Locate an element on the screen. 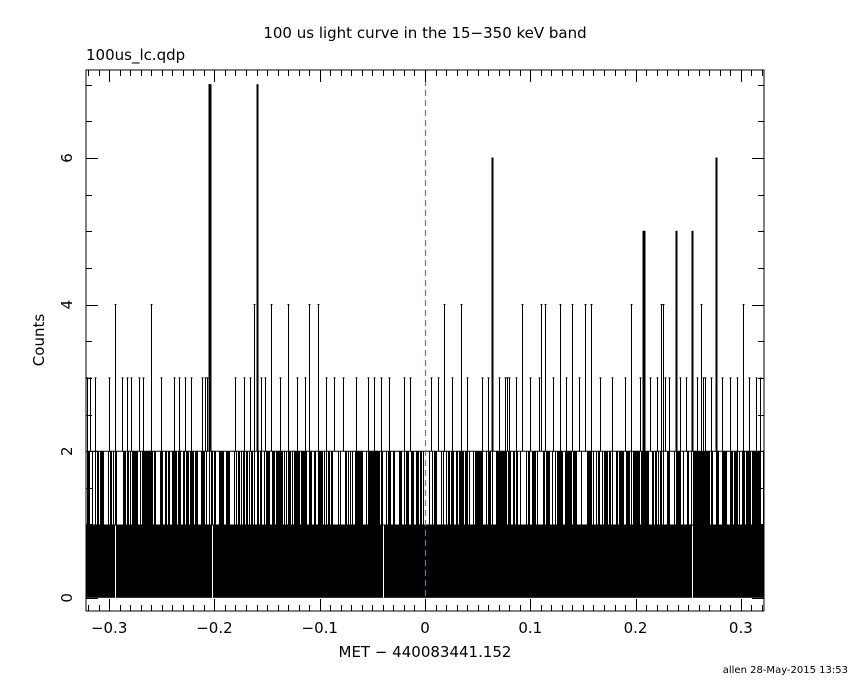 This screenshot has height=680, width=850. x-tick-label-5: 0.2 is located at coordinates (636, 628).